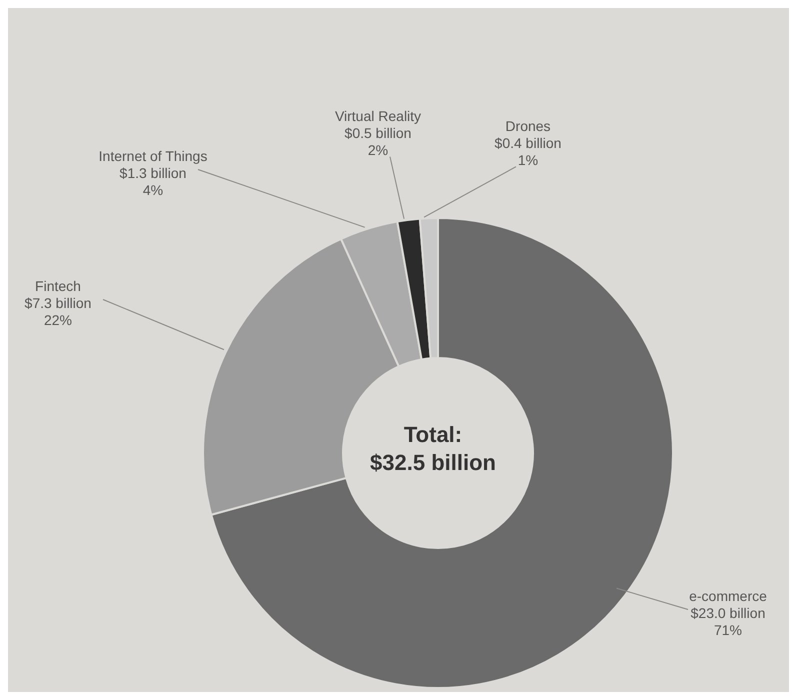  I want to click on slice-label: Drones, so click(528, 126).